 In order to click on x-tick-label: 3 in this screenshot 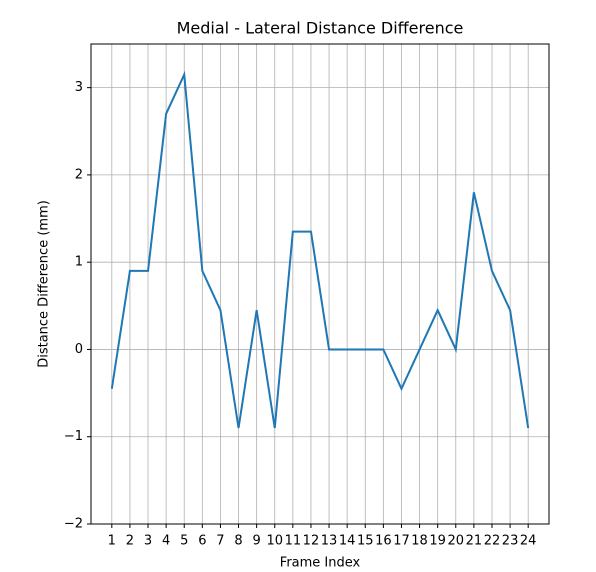, I will do `click(148, 541)`.